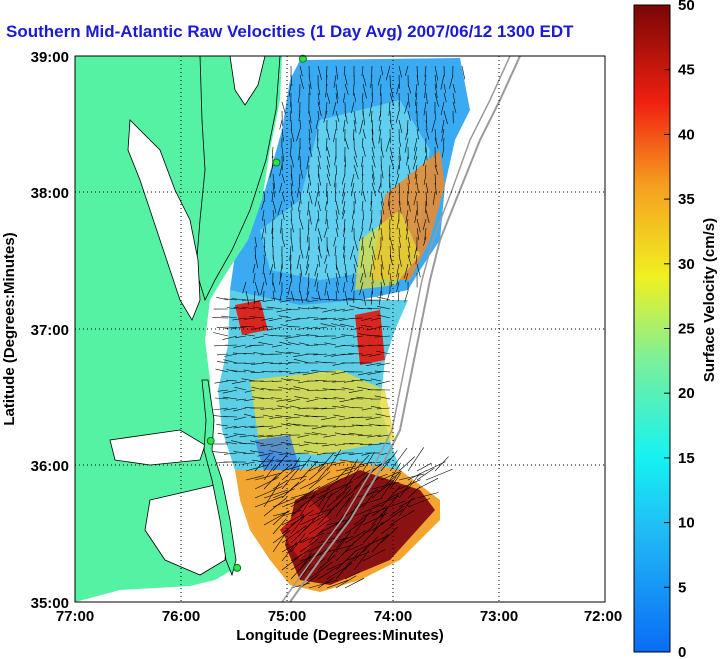  What do you see at coordinates (686, 329) in the screenshot?
I see `colorbar-tick-label: 25` at bounding box center [686, 329].